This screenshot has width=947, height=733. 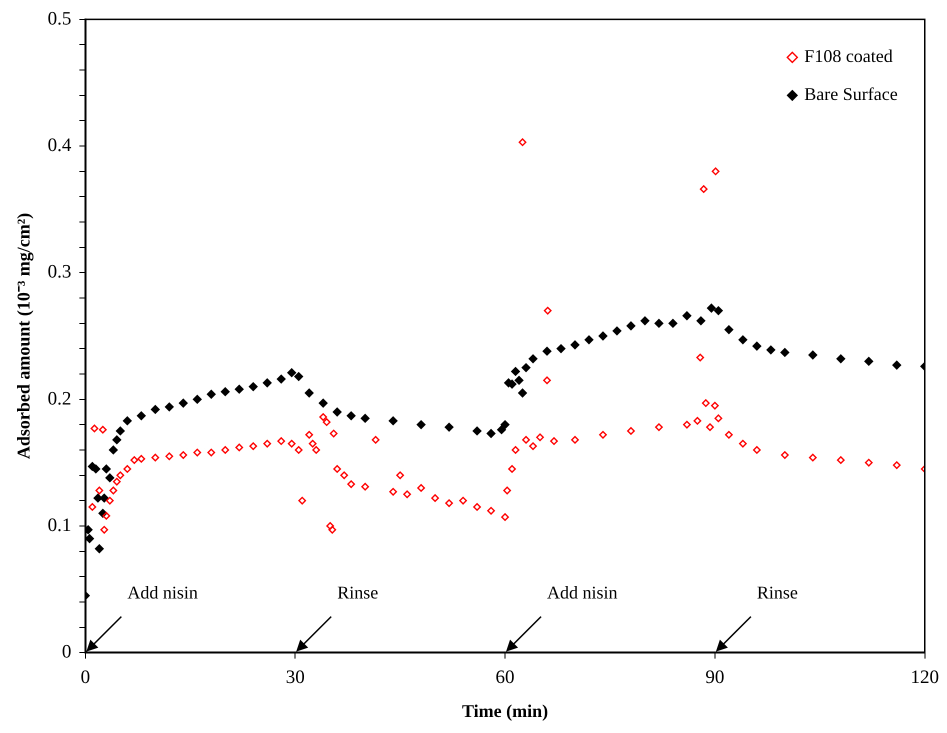 I want to click on y-tick-label: 0.1, so click(x=60, y=525).